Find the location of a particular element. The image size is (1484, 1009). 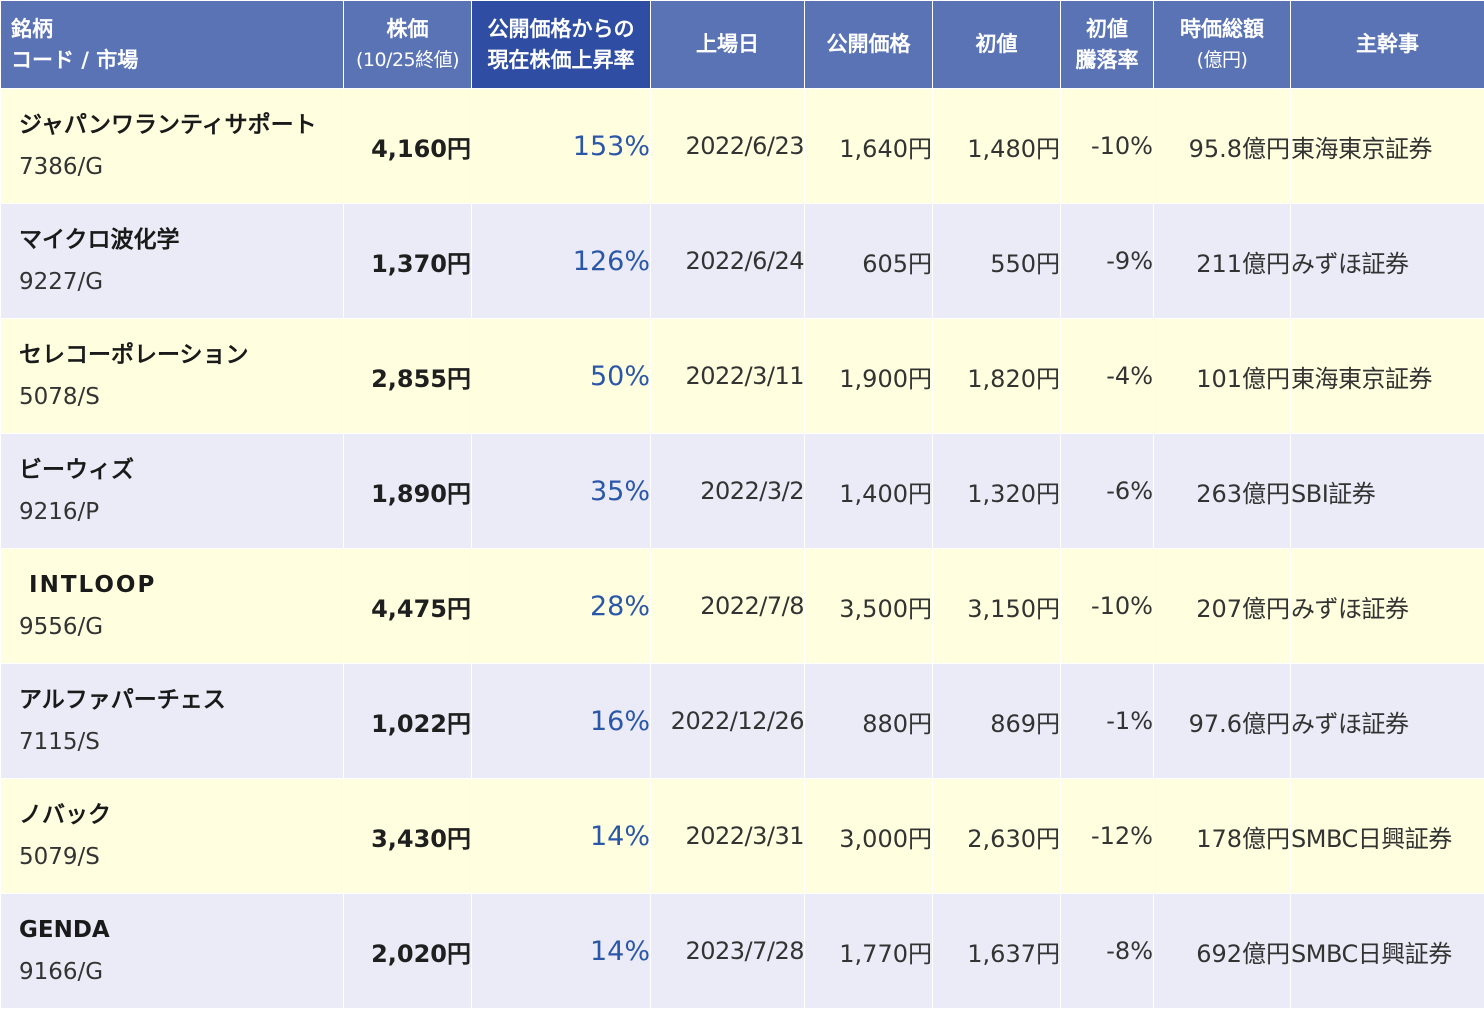

header-price-label: 株価 is located at coordinates (407, 29).